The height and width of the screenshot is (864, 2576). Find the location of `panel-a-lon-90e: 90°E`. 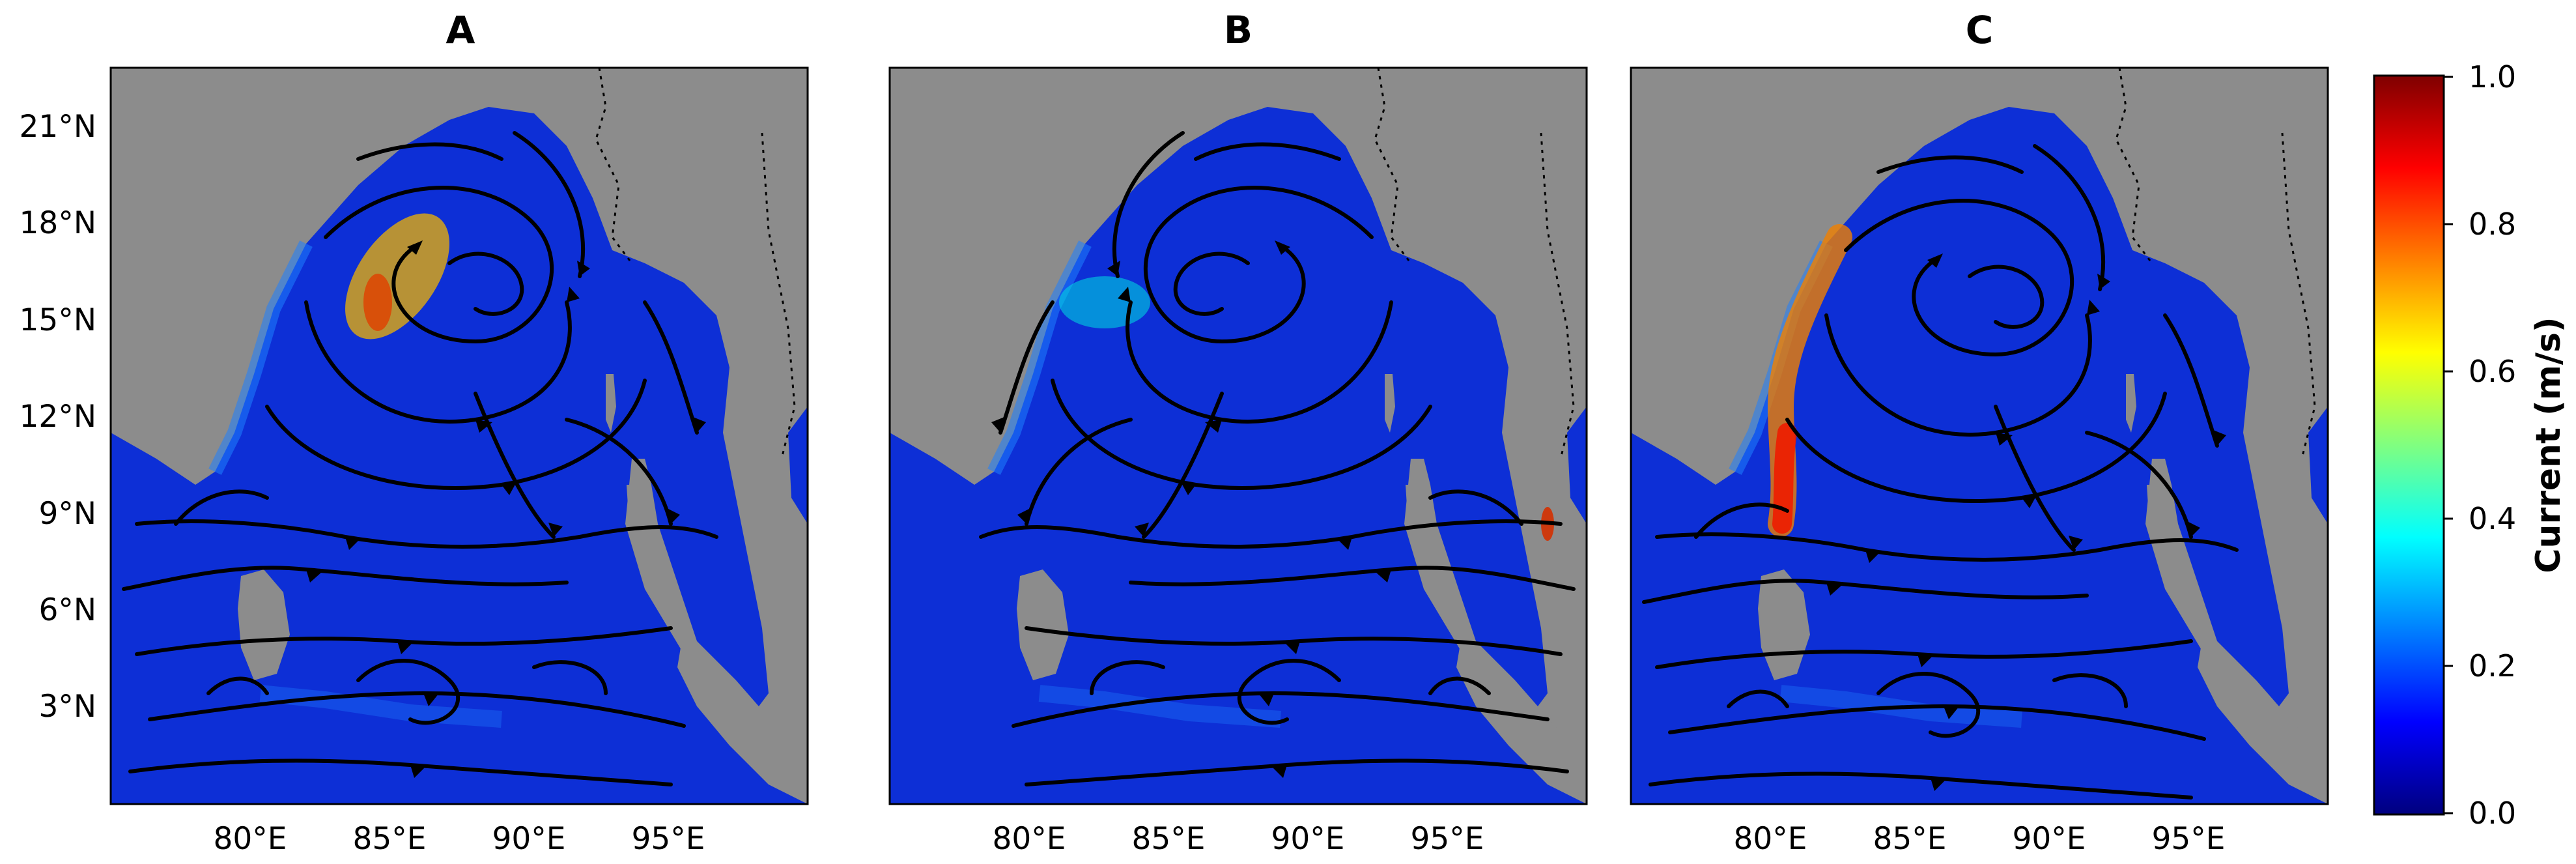

panel-a-lon-90e: 90°E is located at coordinates (528, 839).